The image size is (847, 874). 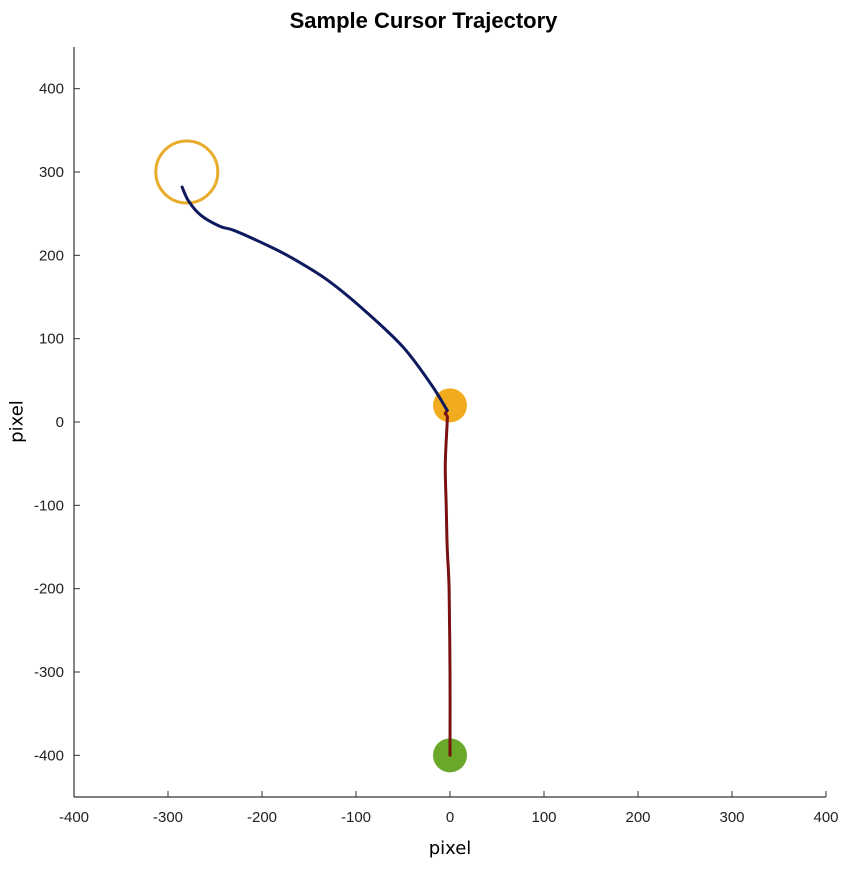 What do you see at coordinates (731, 817) in the screenshot?
I see `x-tick-label: 300` at bounding box center [731, 817].